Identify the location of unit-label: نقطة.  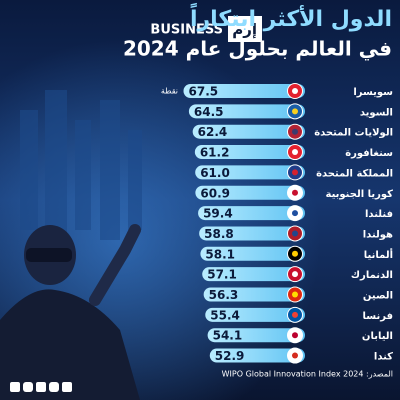
(169, 91).